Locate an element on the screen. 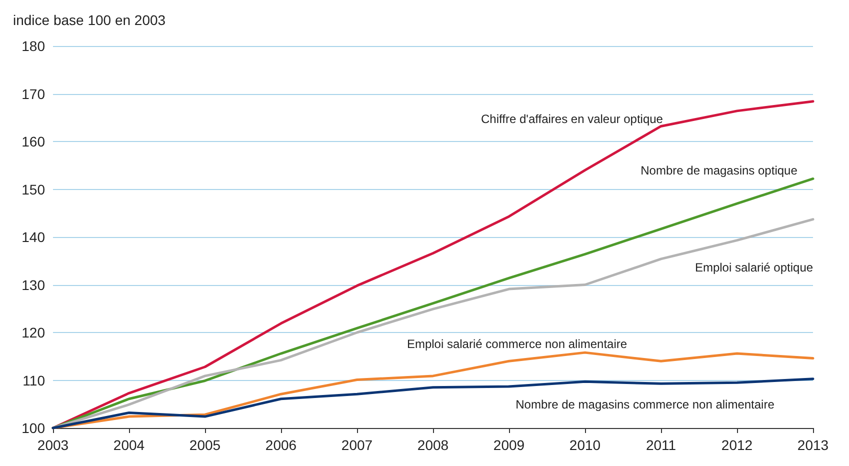 The height and width of the screenshot is (466, 849). y-tick-label: 140 is located at coordinates (34, 237).